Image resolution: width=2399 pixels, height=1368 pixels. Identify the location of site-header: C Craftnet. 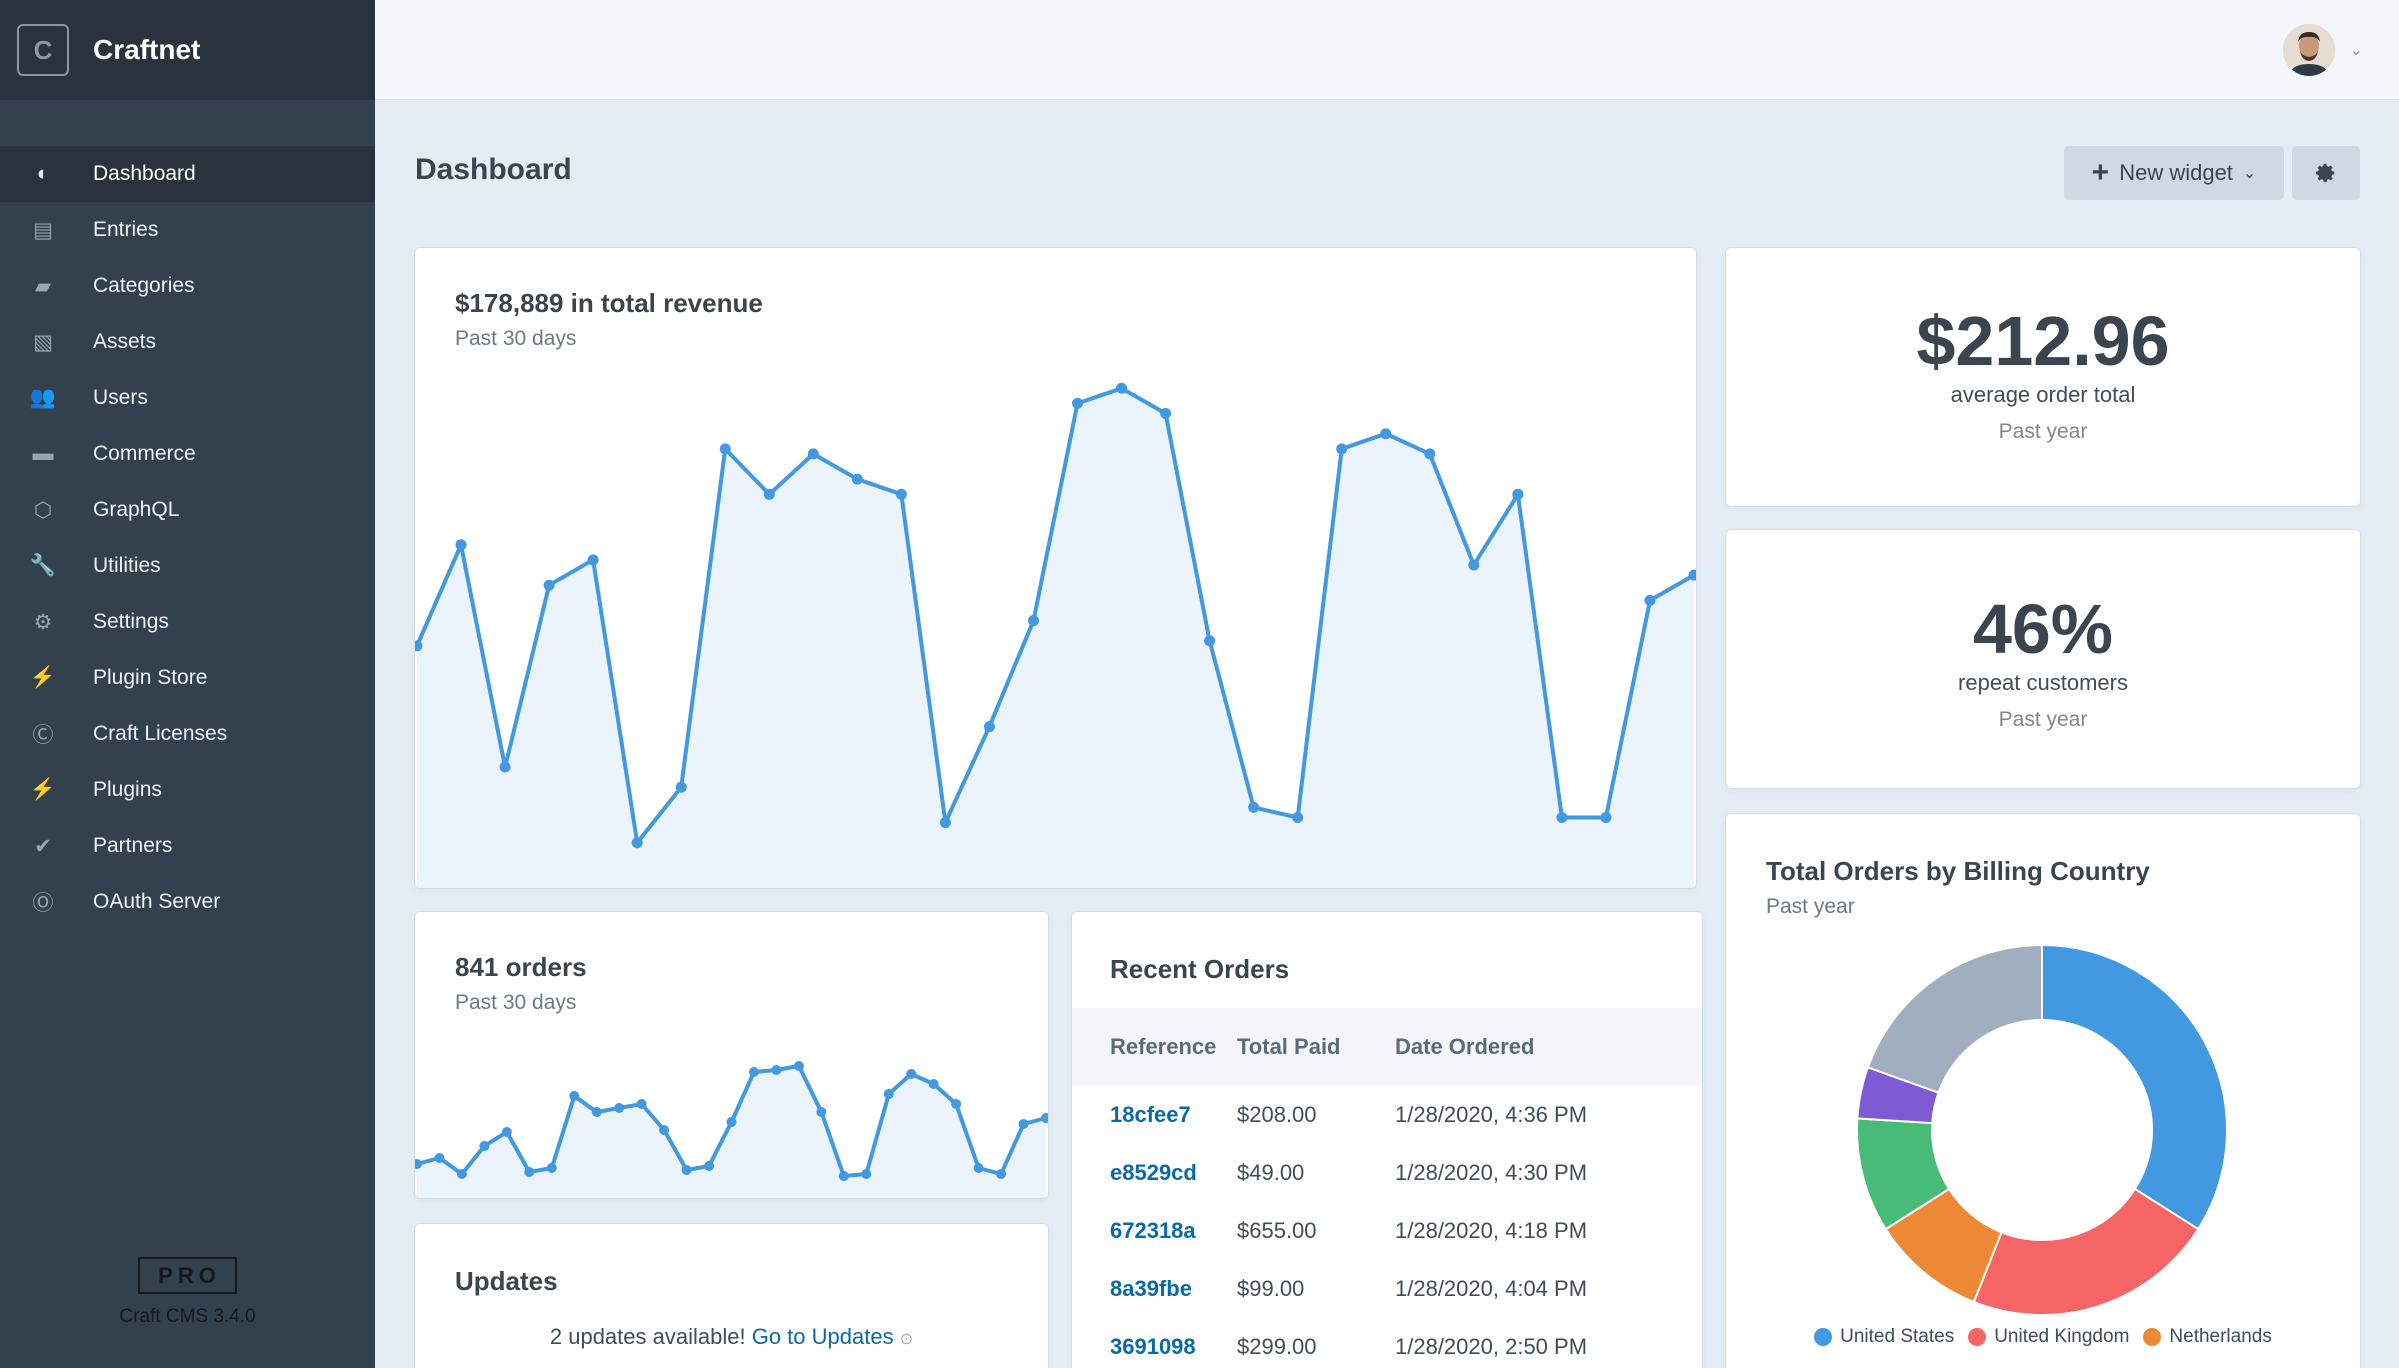
(187, 50).